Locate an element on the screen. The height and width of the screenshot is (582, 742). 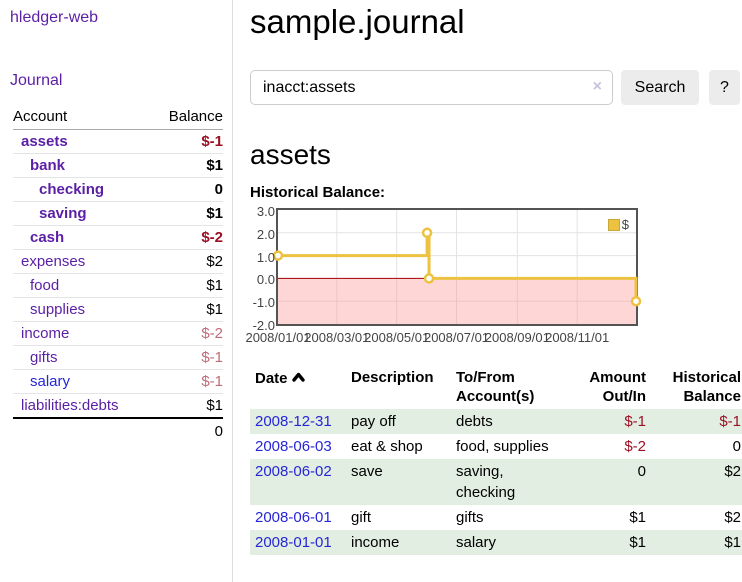
account-link-supplies: supplies is located at coordinates (58, 309).